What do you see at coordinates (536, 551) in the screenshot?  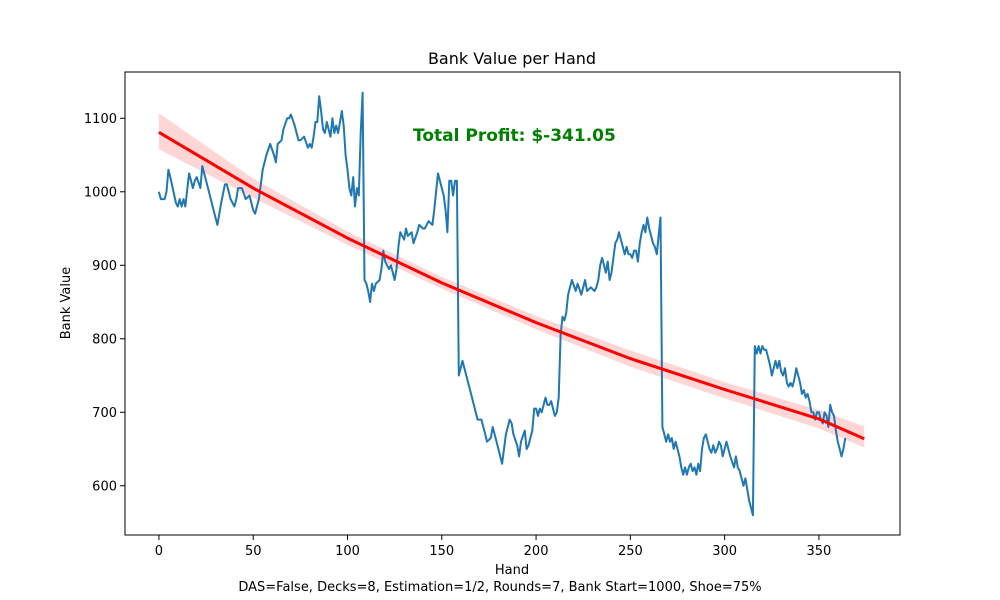 I see `x-tick-label: 200` at bounding box center [536, 551].